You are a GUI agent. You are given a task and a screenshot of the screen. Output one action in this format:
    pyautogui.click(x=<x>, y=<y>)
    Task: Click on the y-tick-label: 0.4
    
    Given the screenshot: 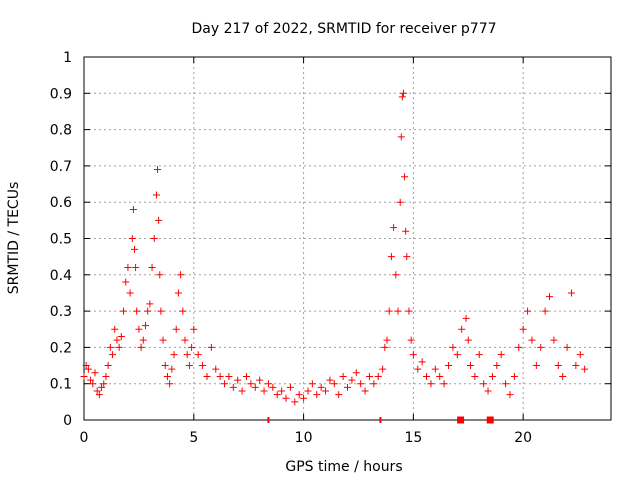 What is the action you would take?
    pyautogui.click(x=61, y=276)
    